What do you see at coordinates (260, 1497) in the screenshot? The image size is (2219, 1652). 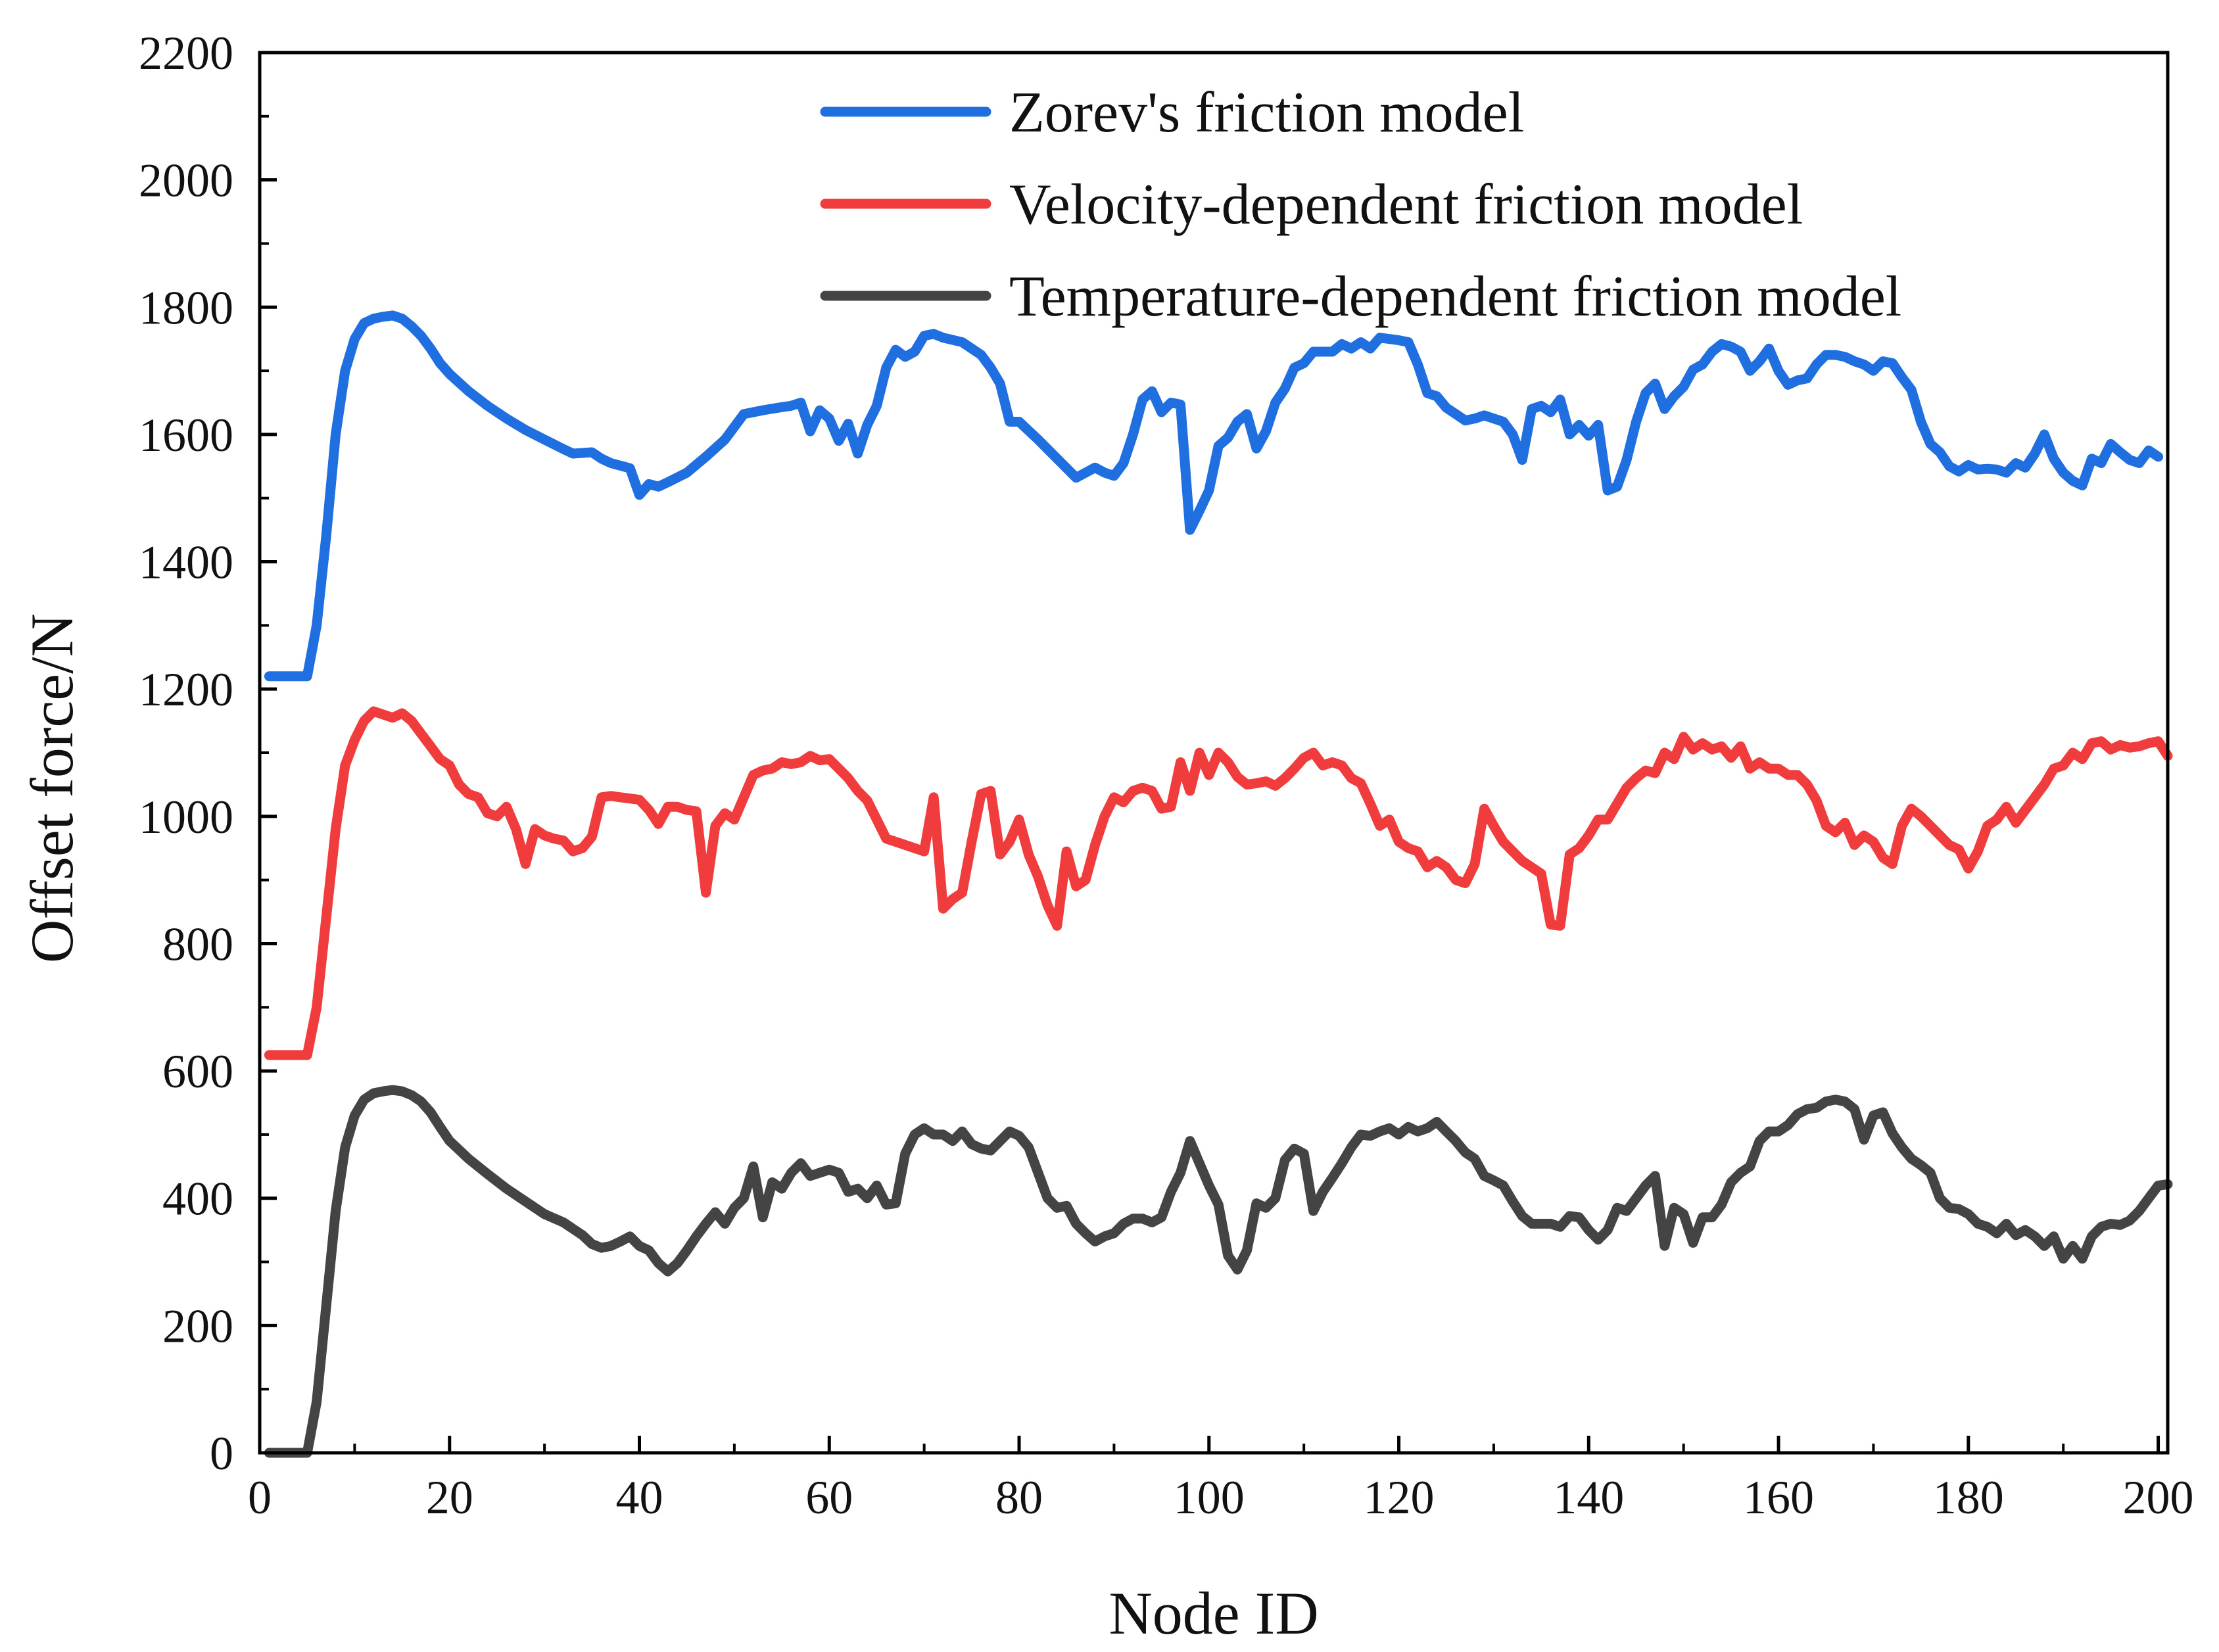 I see `x-tick-label: 0` at bounding box center [260, 1497].